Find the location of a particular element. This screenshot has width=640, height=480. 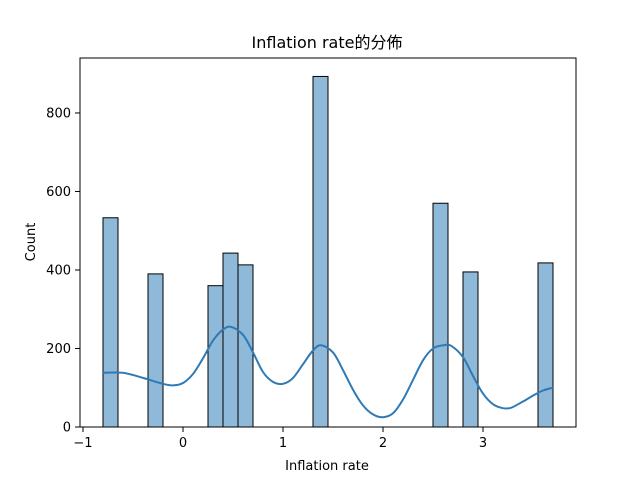

kde-line is located at coordinates (328, 372).